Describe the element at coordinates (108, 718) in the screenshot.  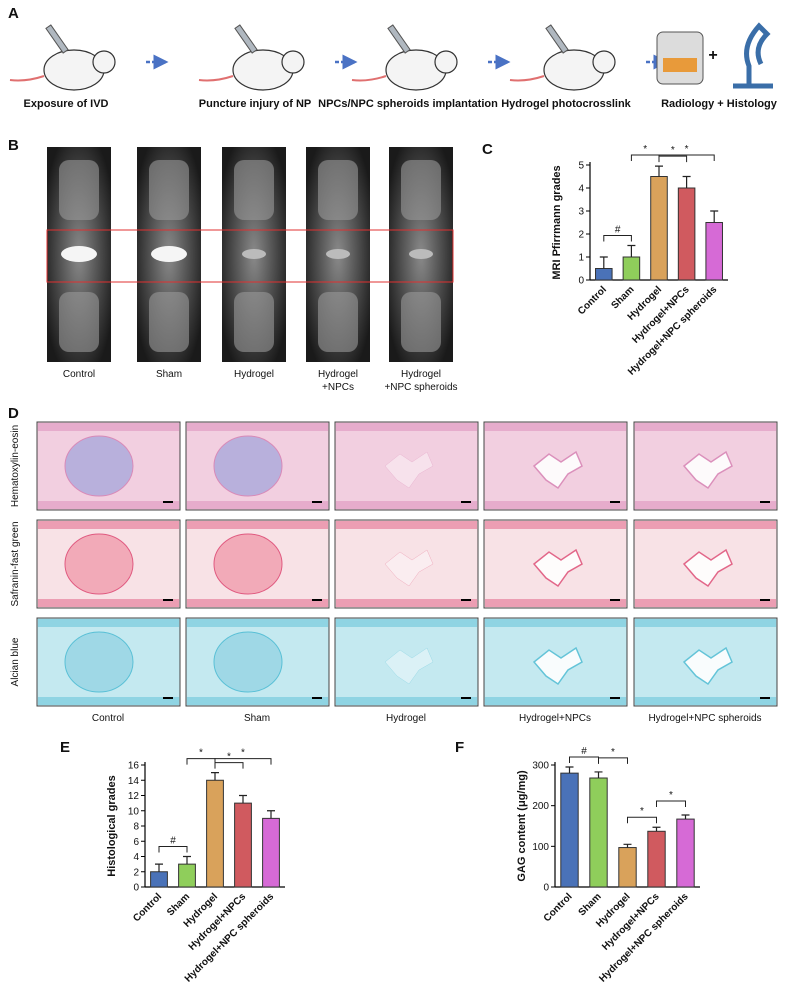
I see `column-label: Control` at that location.